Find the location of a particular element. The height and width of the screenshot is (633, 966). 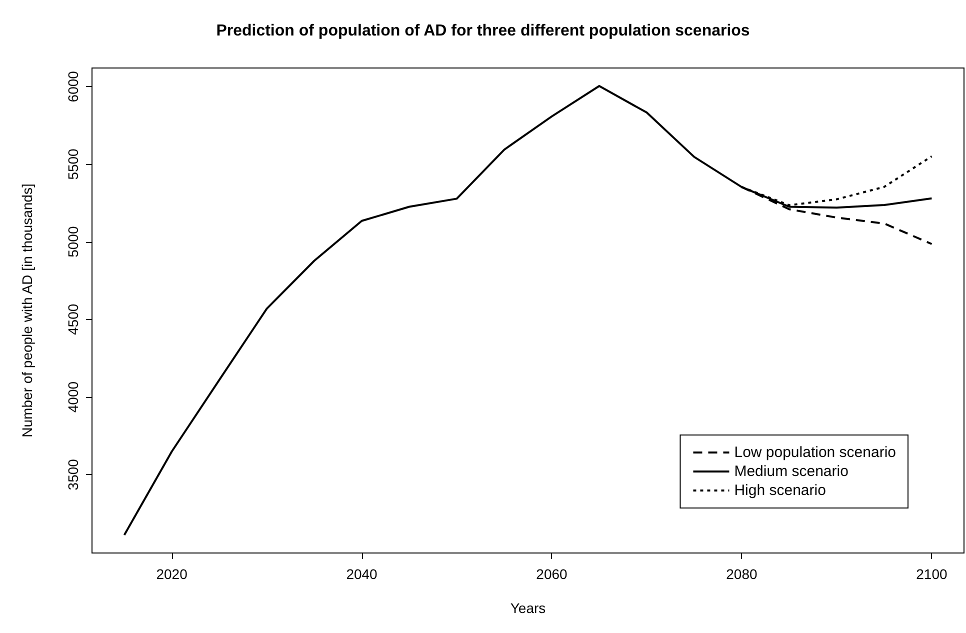

x-tick-label: 2060 is located at coordinates (552, 574).